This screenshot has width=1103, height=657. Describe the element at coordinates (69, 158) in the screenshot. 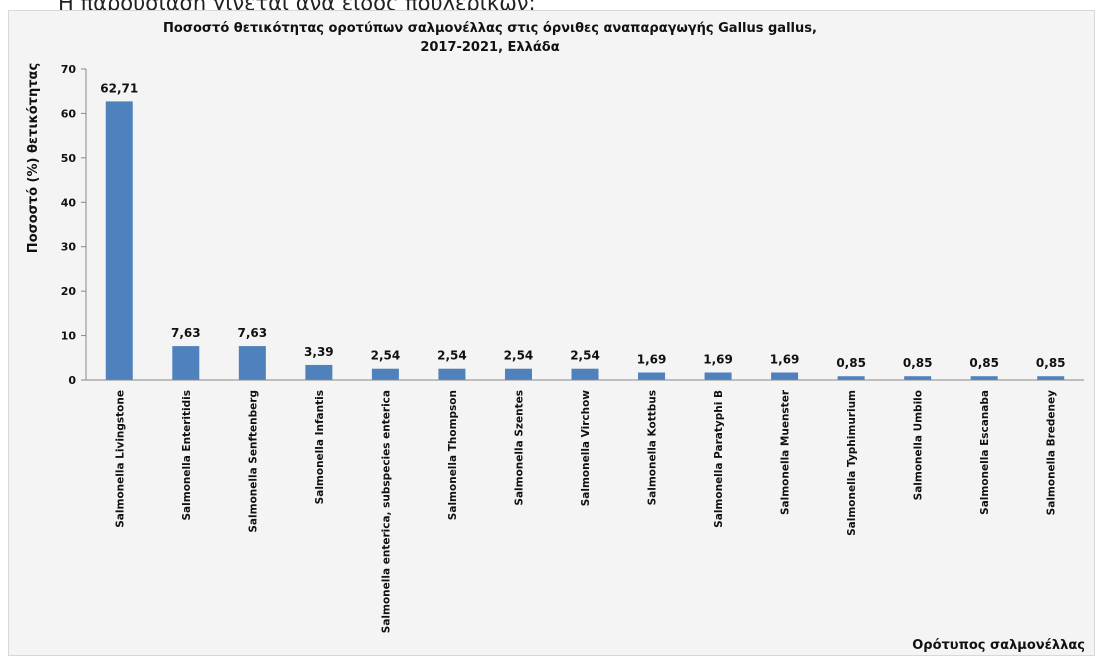

I see `y-tick-label: 50` at that location.